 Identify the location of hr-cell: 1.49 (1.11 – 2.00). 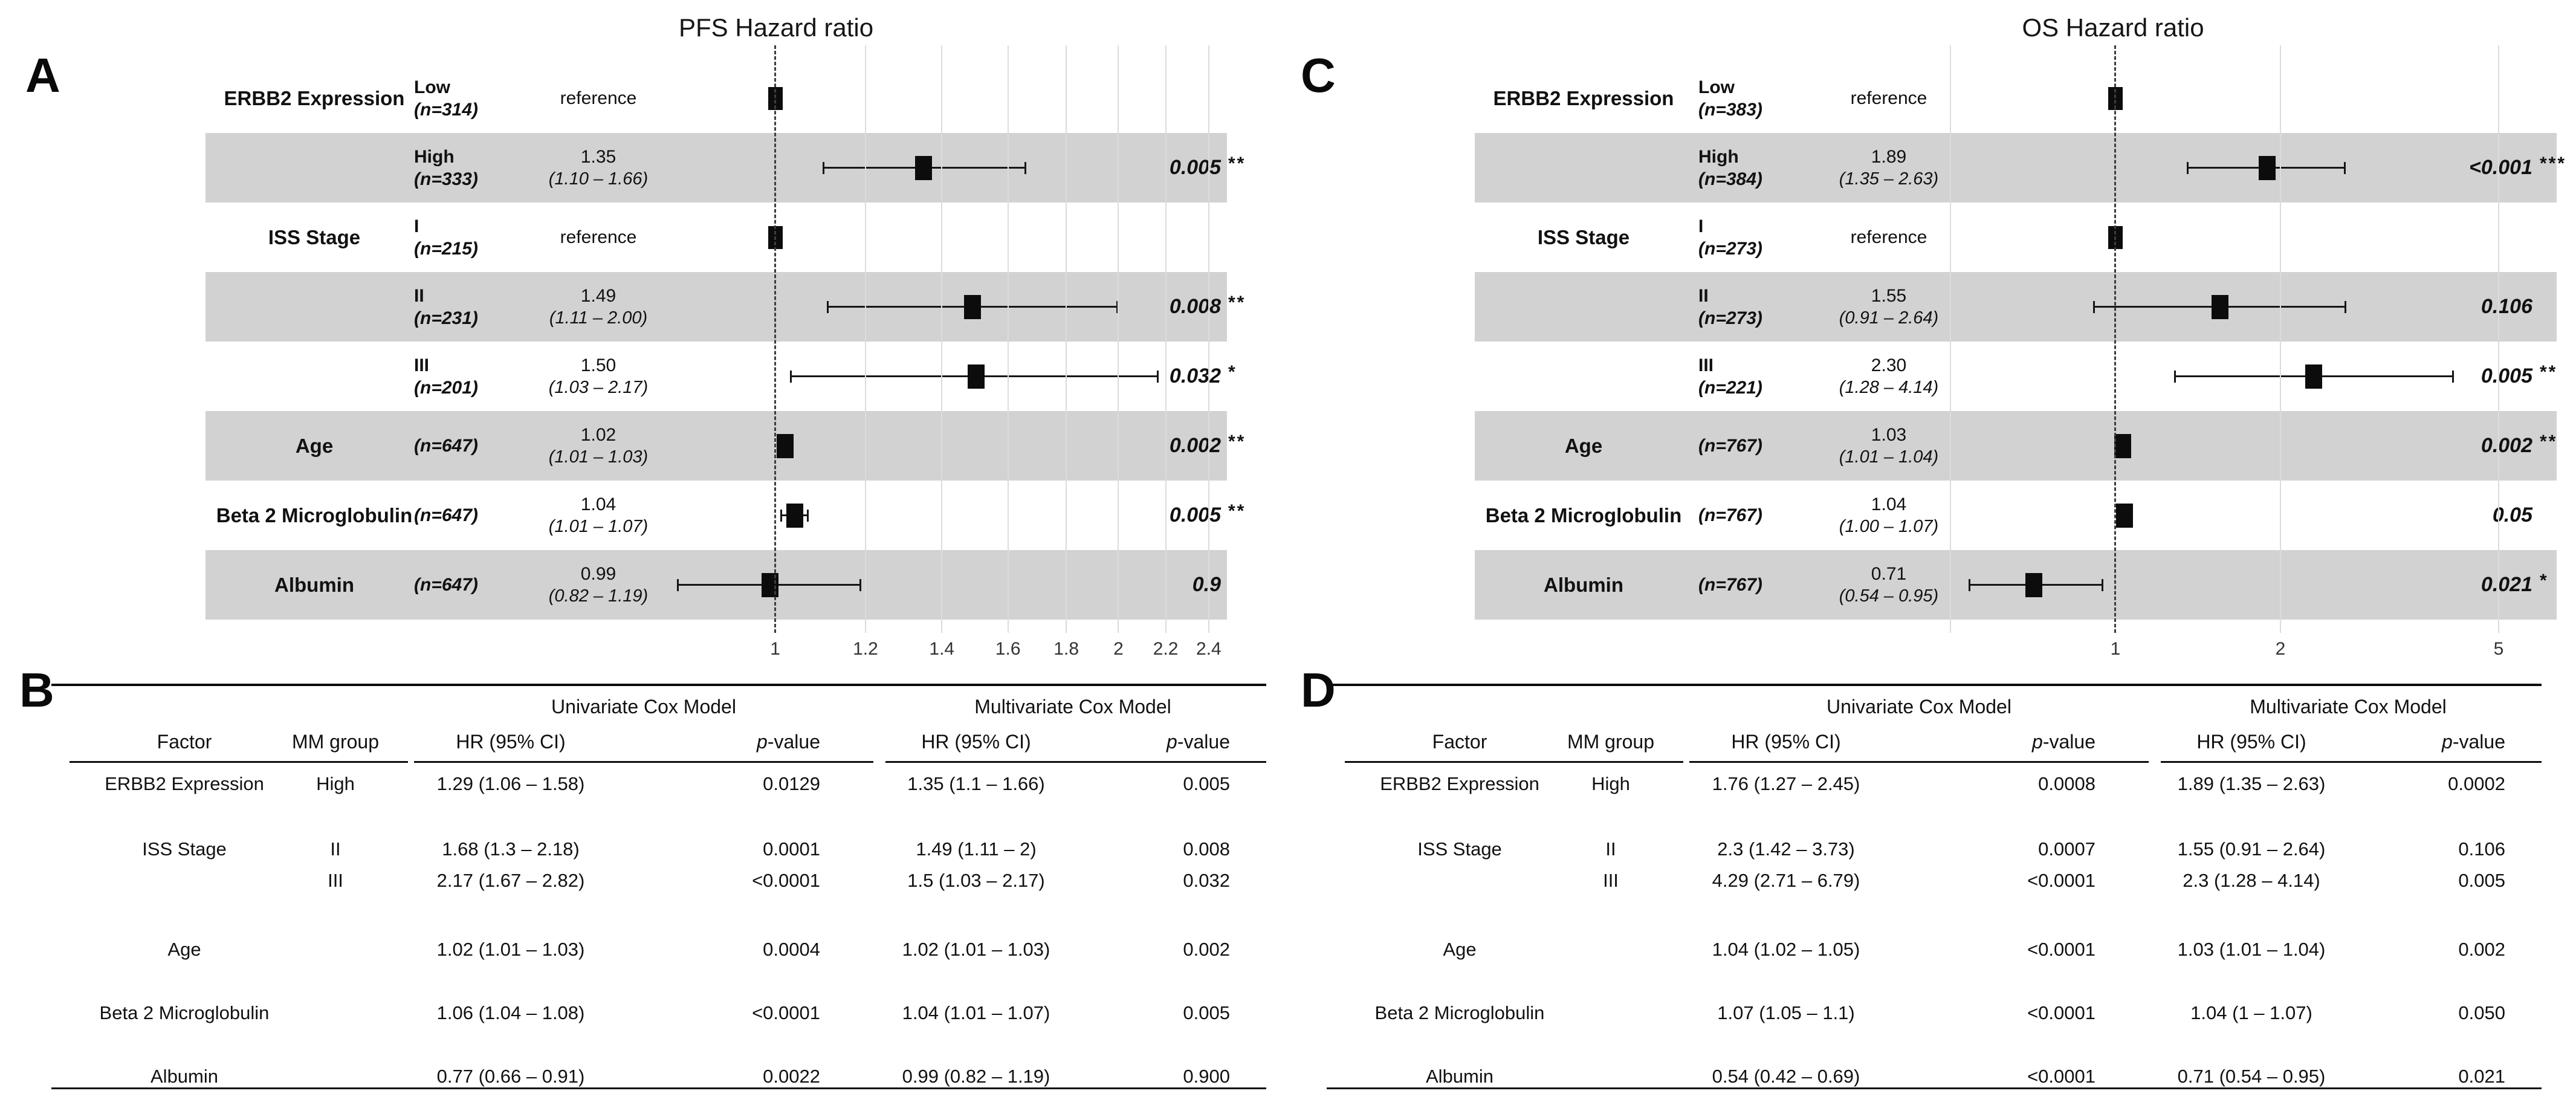
(598, 307).